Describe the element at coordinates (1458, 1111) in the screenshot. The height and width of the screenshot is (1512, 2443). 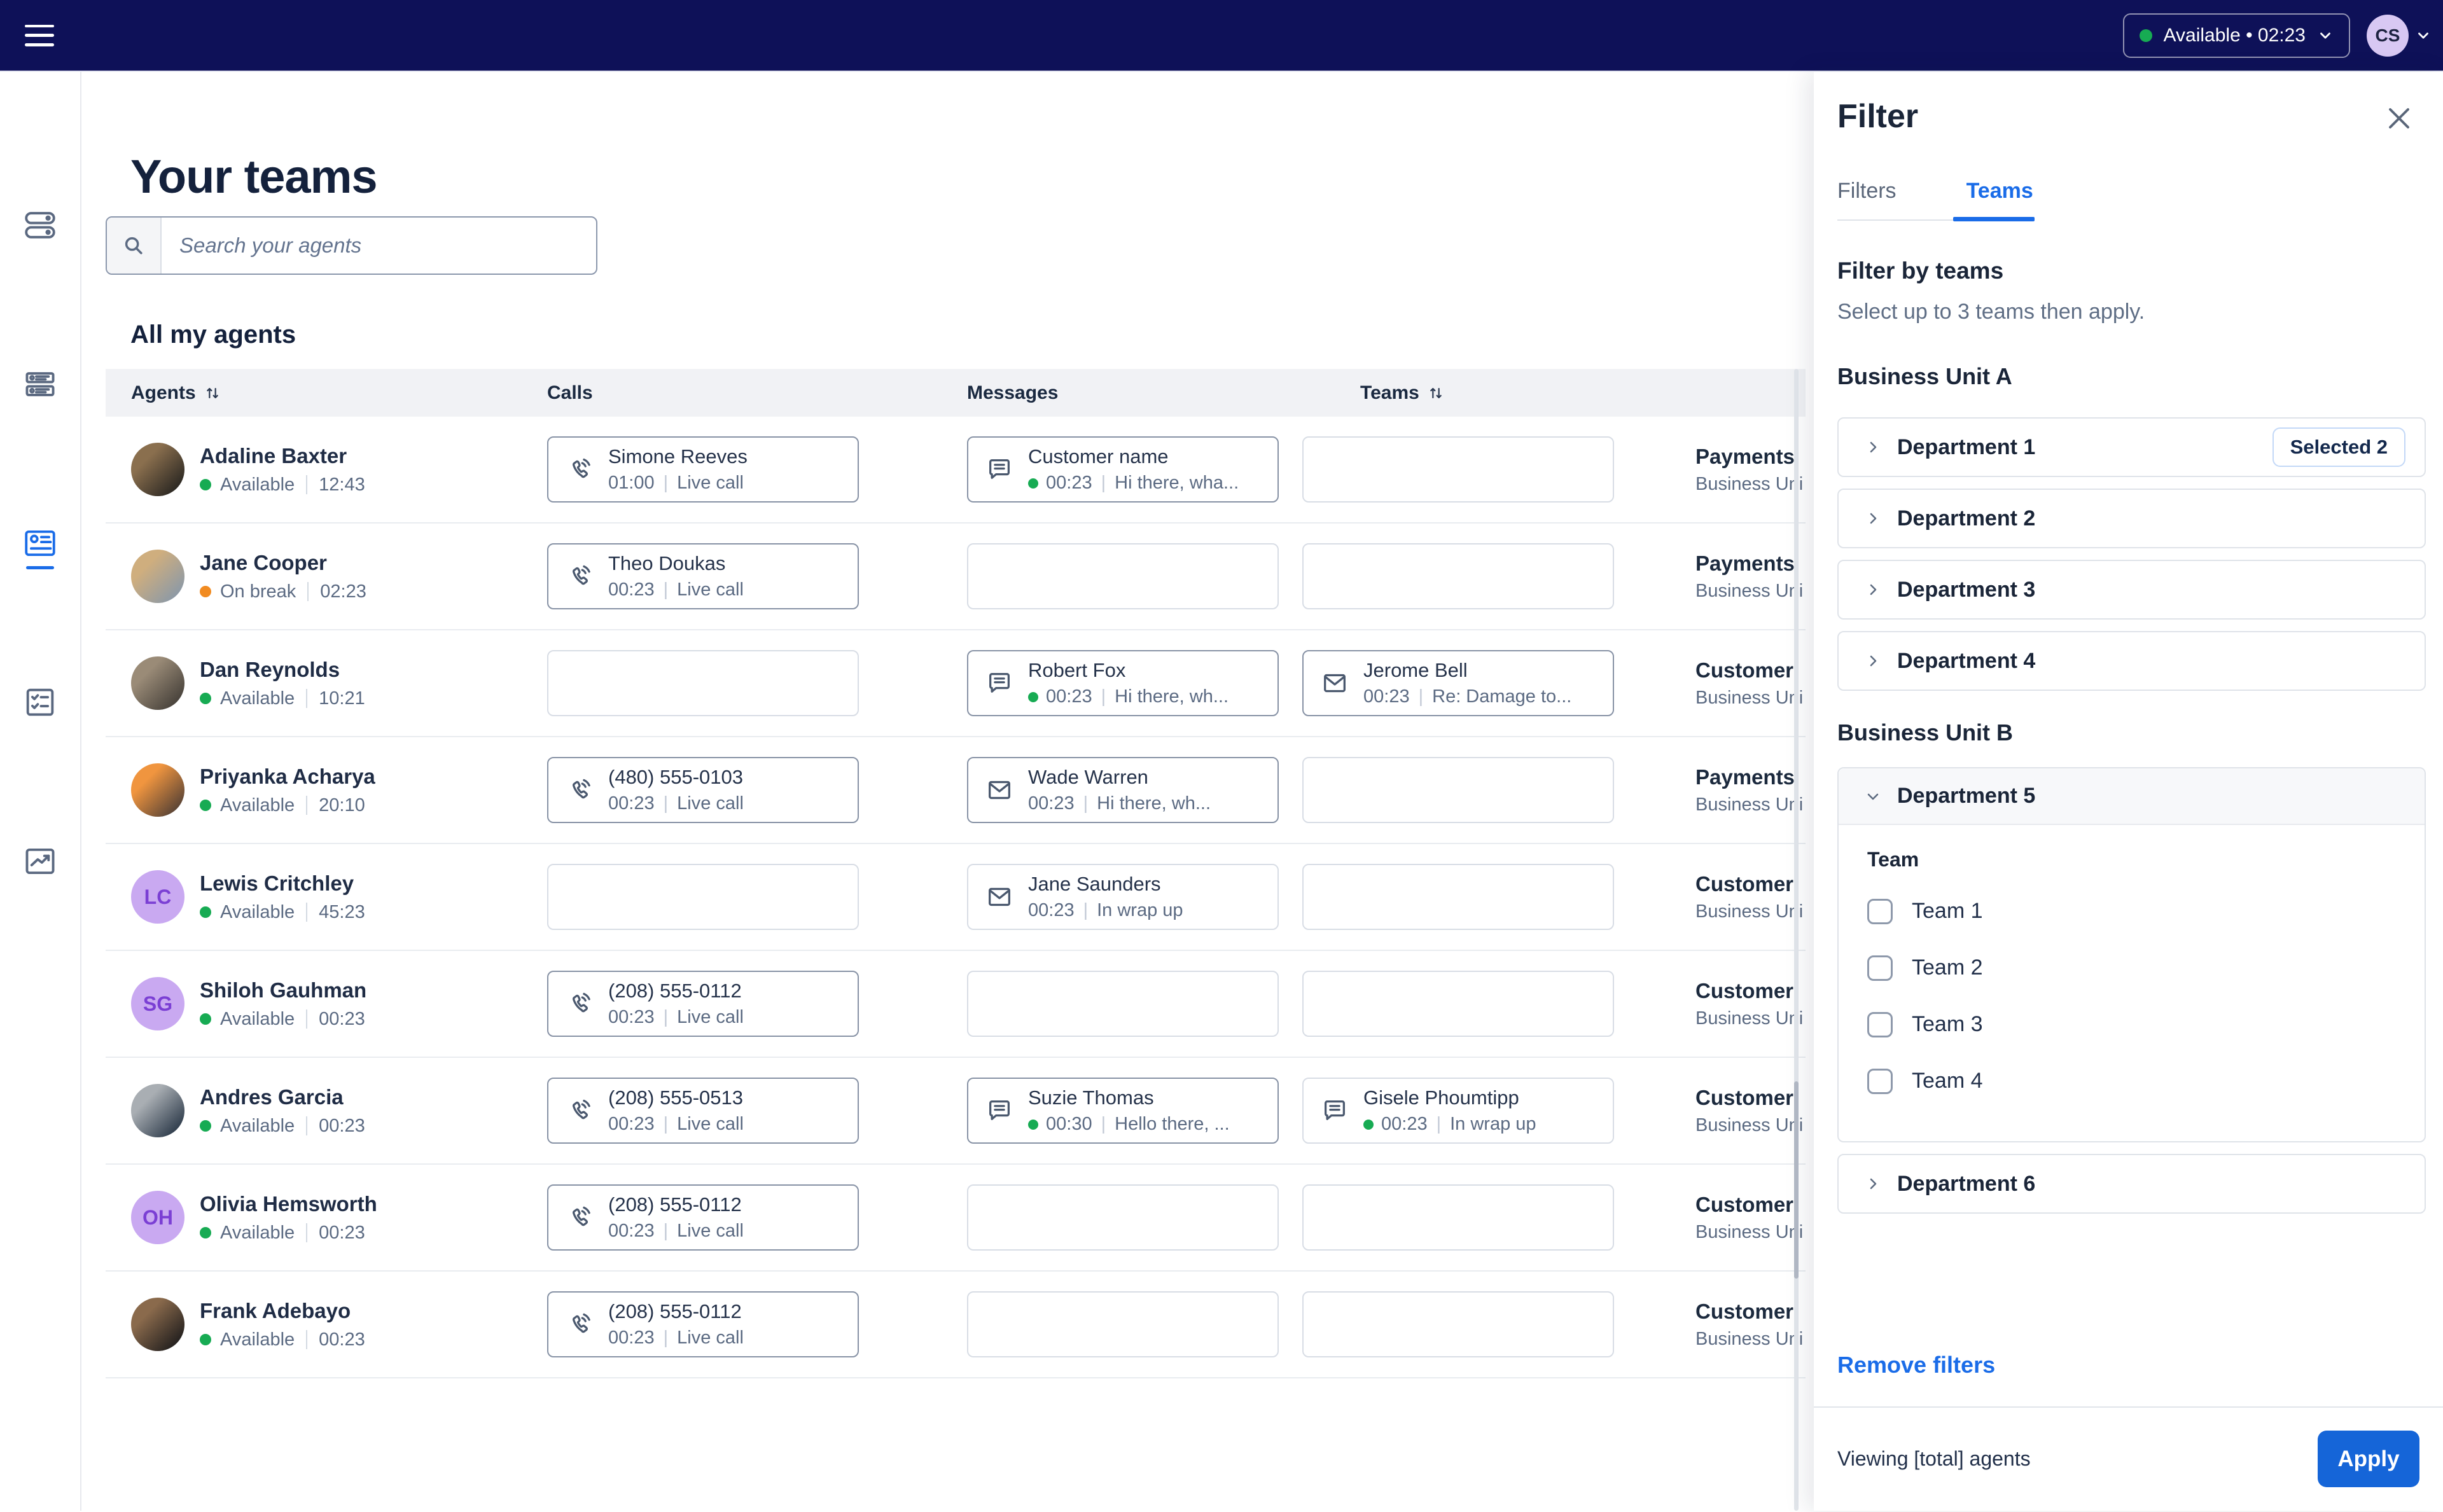
I see `message-card: Gisele Phoumtipp 00:23 | In wrap up` at that location.